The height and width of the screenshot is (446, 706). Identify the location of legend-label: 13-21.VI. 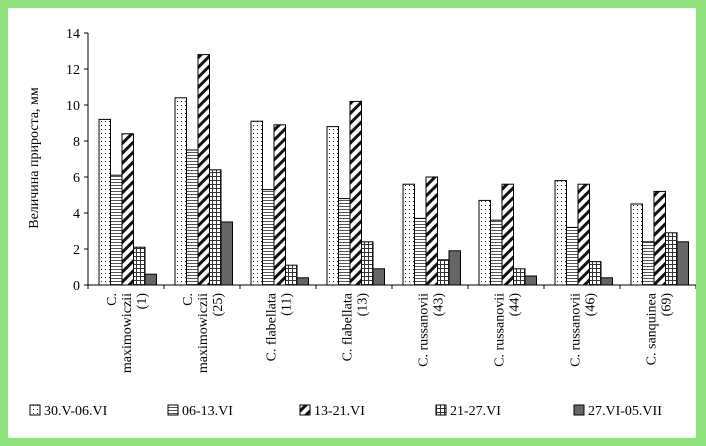
(339, 411).